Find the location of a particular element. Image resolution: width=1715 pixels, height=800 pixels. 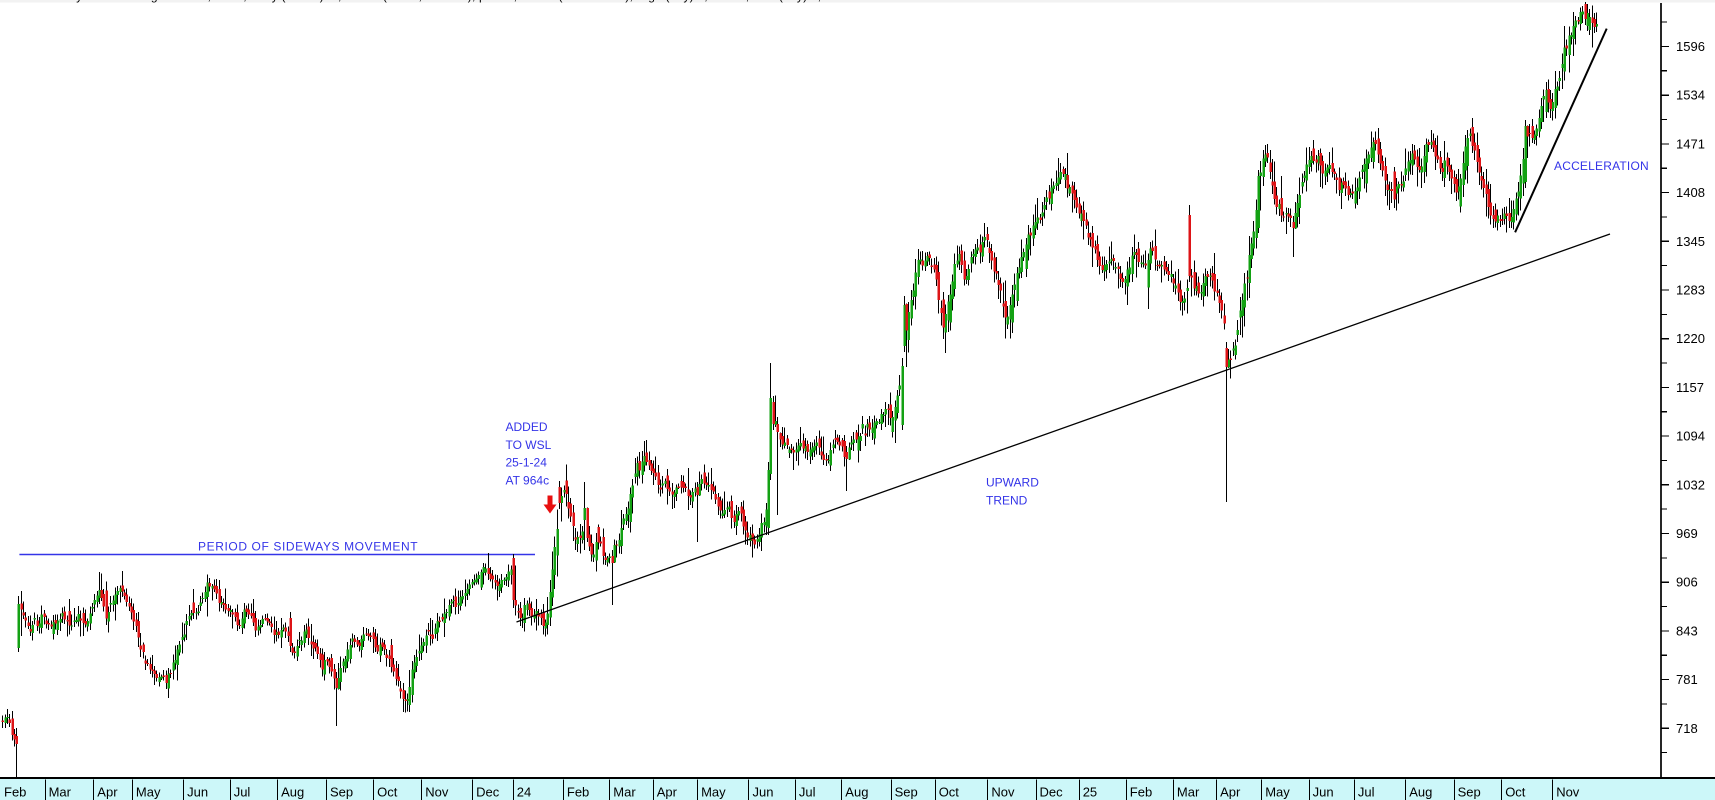

svg-text: 781 is located at coordinates (1687, 679).